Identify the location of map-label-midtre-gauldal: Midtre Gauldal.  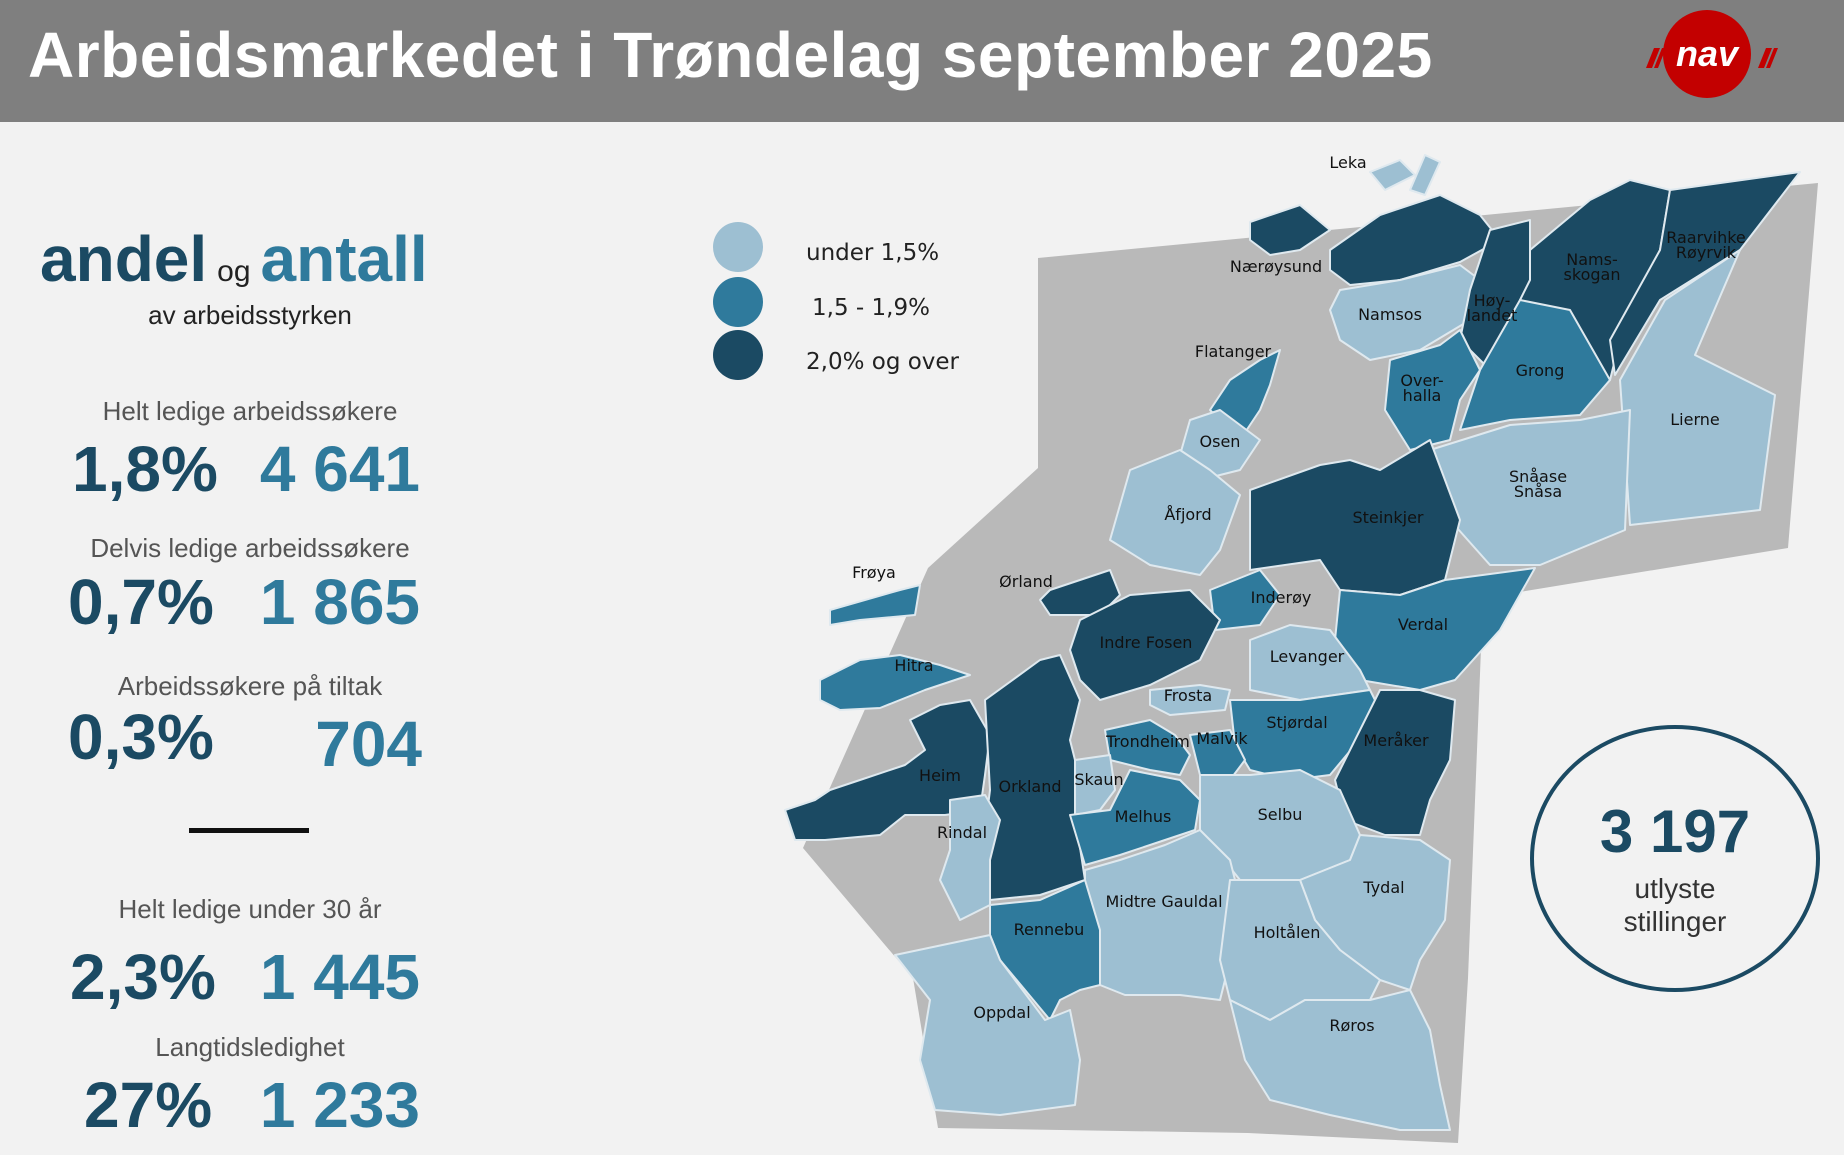
(1163, 901).